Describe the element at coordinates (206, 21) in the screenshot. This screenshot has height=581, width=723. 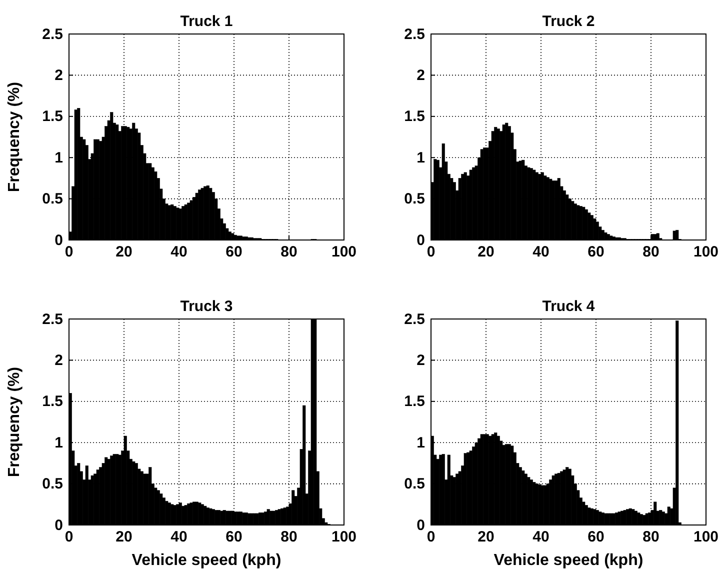
I see `chart-title: Truck 1` at that location.